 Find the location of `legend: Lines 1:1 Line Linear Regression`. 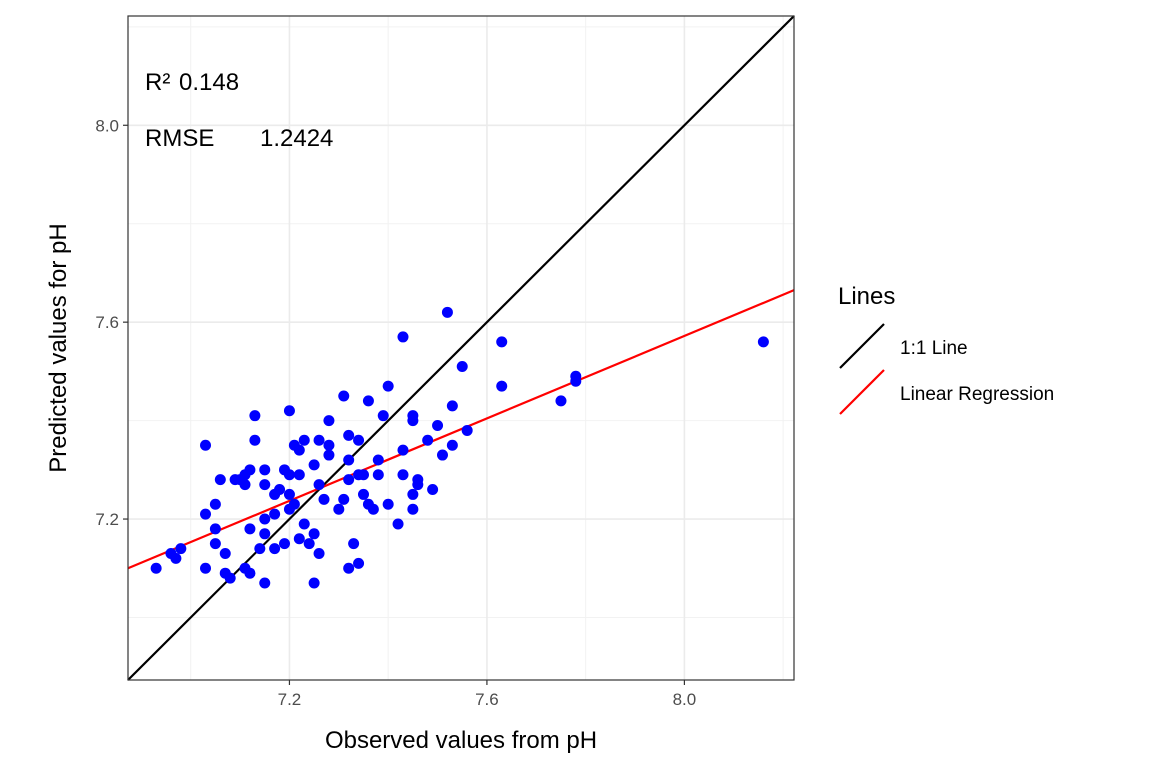

legend: Lines 1:1 Line Linear Regression is located at coordinates (946, 349).